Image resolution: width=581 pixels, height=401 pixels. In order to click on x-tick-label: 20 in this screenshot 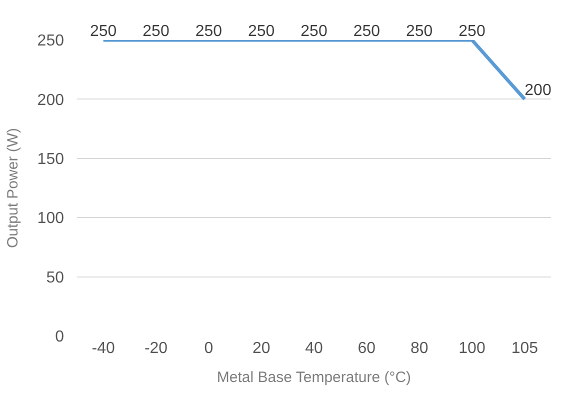, I will do `click(261, 348)`.